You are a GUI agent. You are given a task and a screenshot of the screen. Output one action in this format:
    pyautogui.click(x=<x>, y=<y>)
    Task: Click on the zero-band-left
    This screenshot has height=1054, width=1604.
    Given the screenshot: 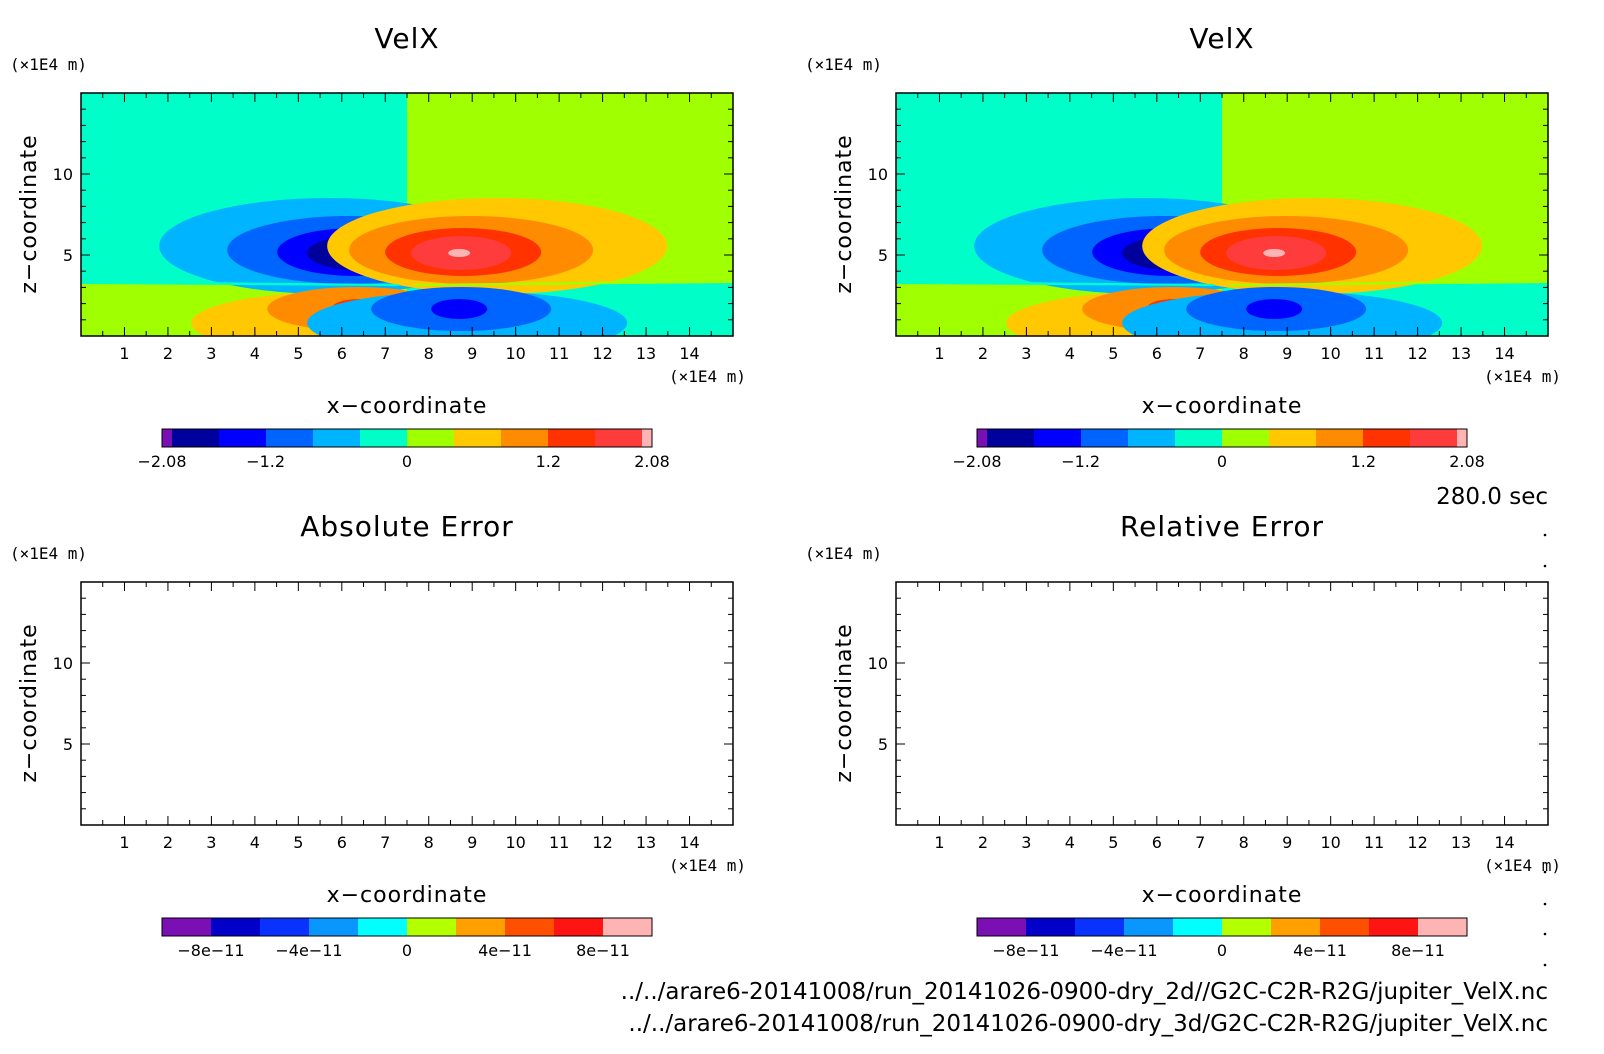 What is the action you would take?
    pyautogui.click(x=240, y=283)
    